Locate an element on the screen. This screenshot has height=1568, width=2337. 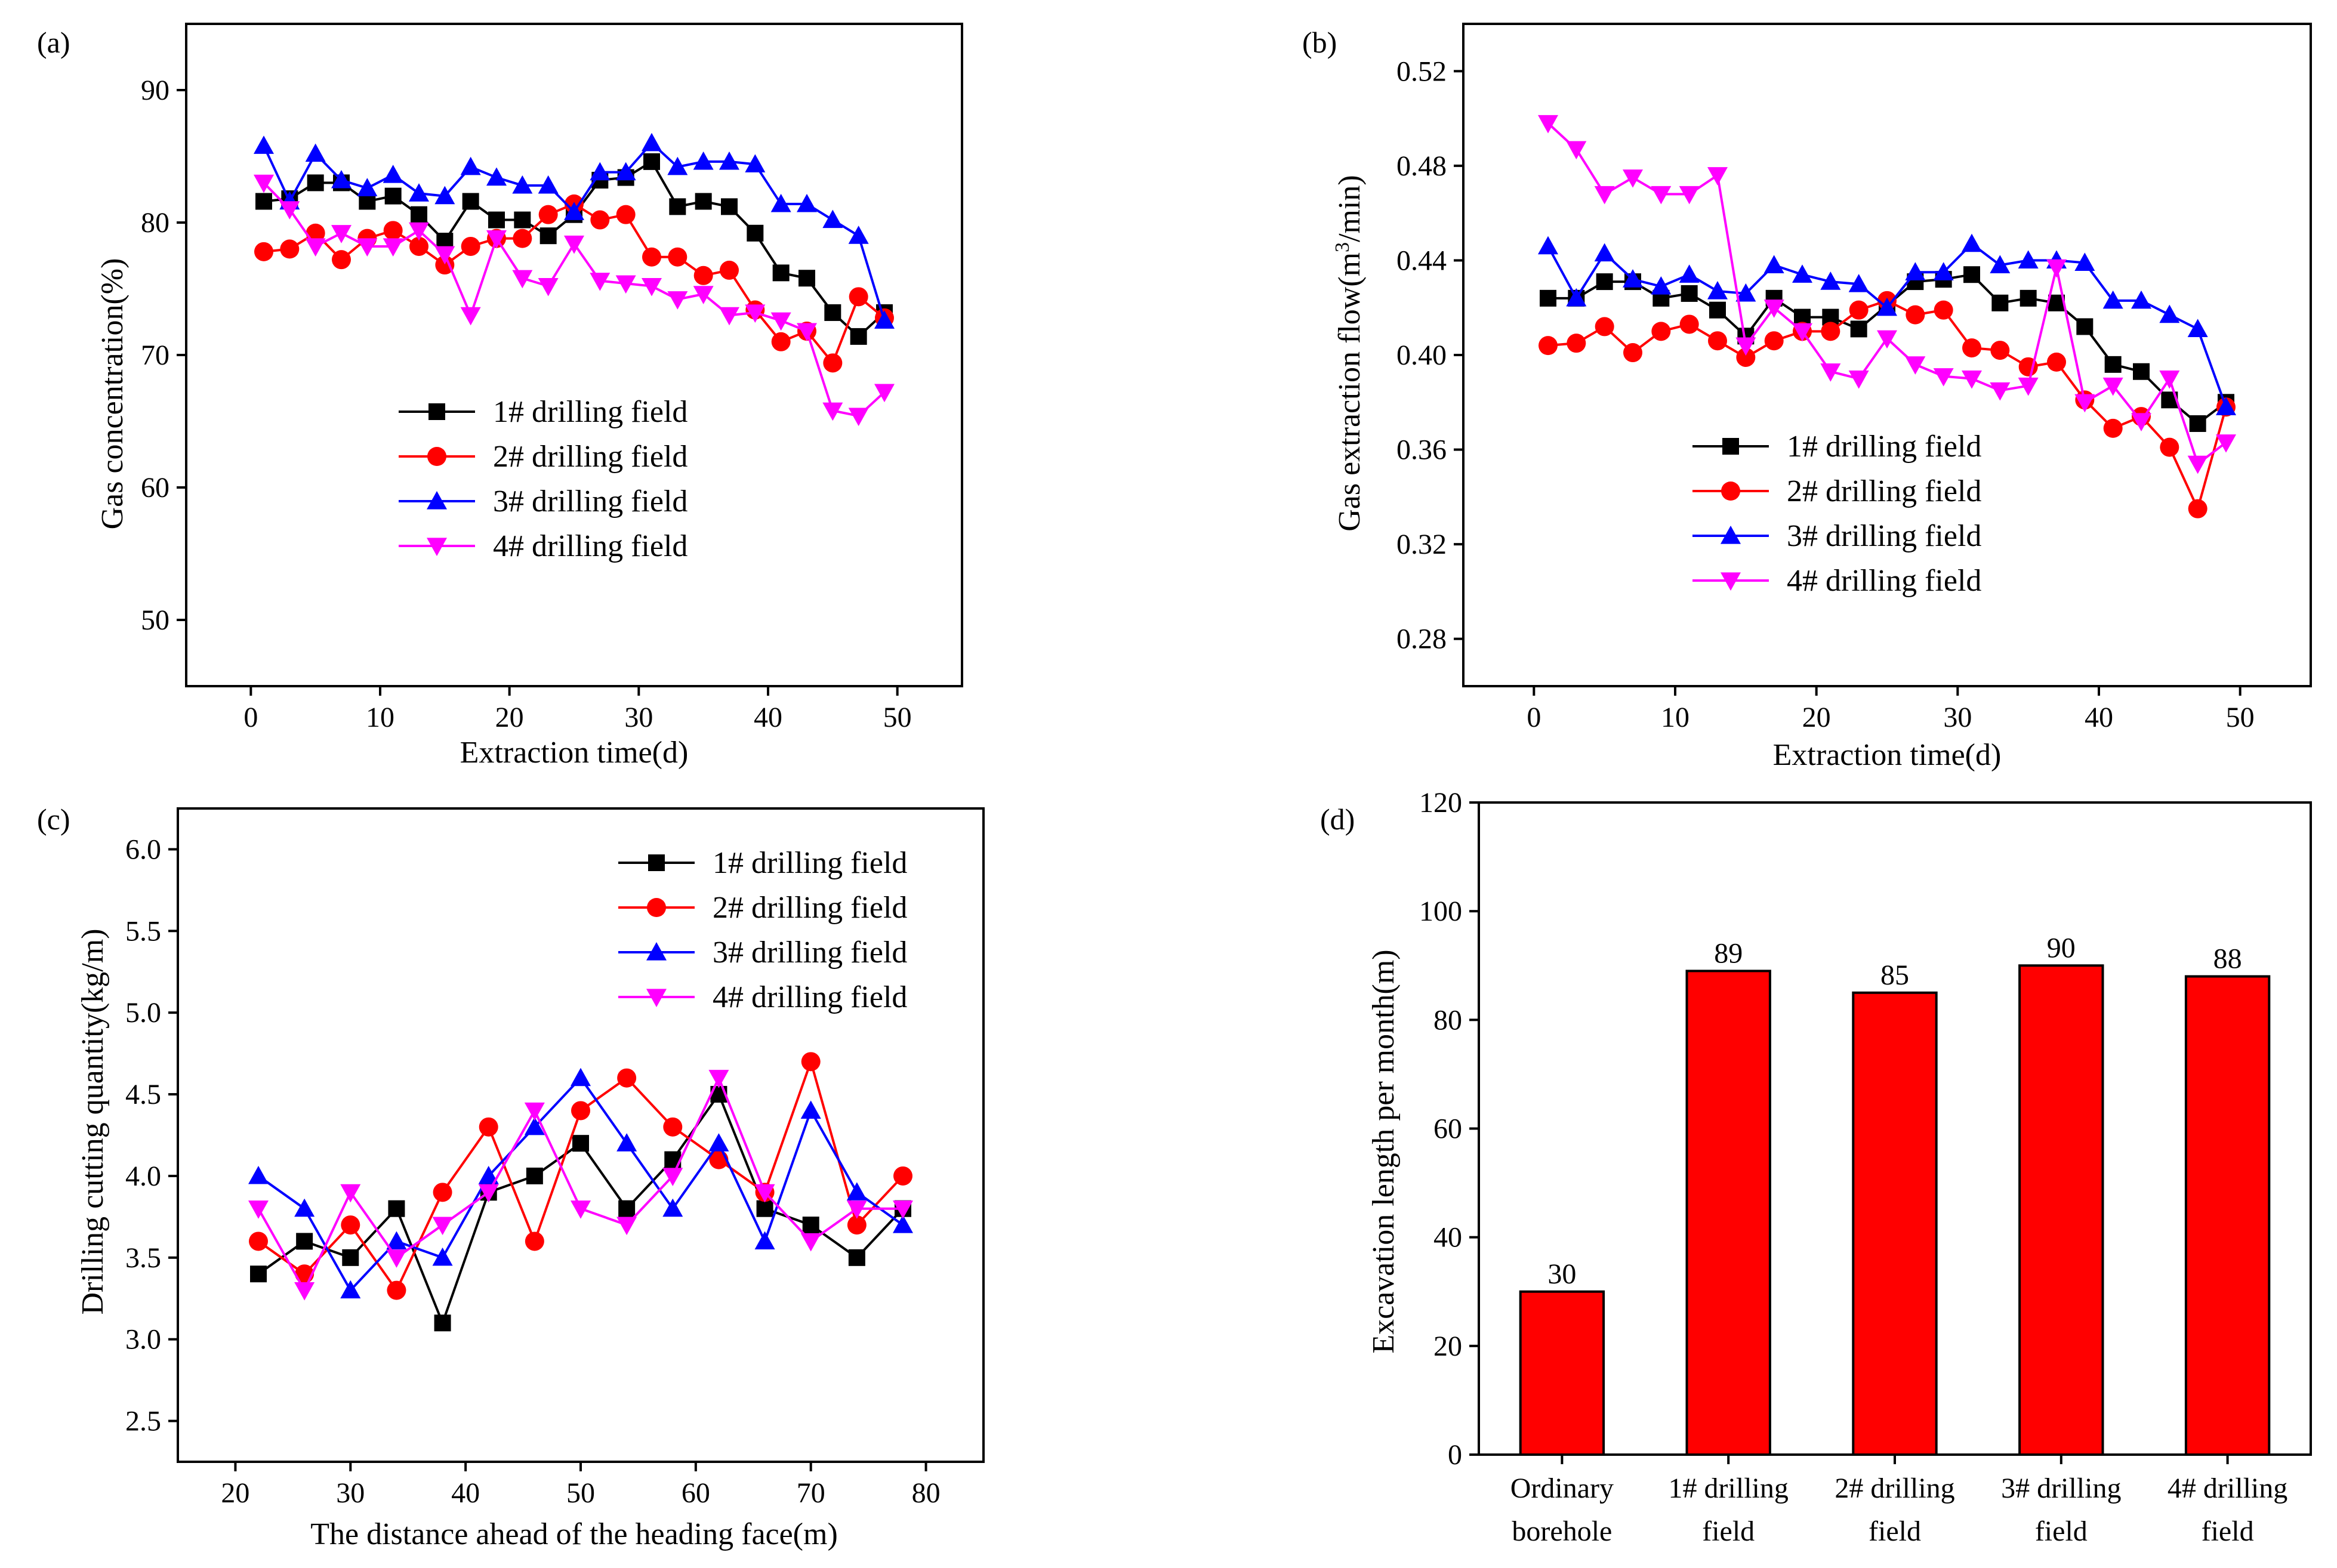
x-tick-label: 70 is located at coordinates (811, 1493).